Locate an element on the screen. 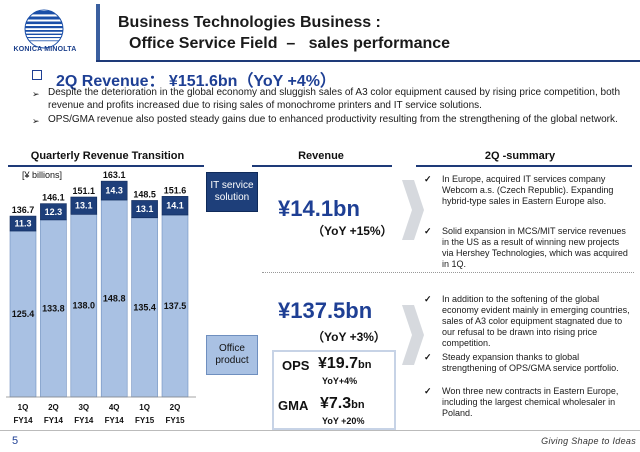 This screenshot has width=640, height=452. bar-label-office: 138.0 is located at coordinates (84, 306).